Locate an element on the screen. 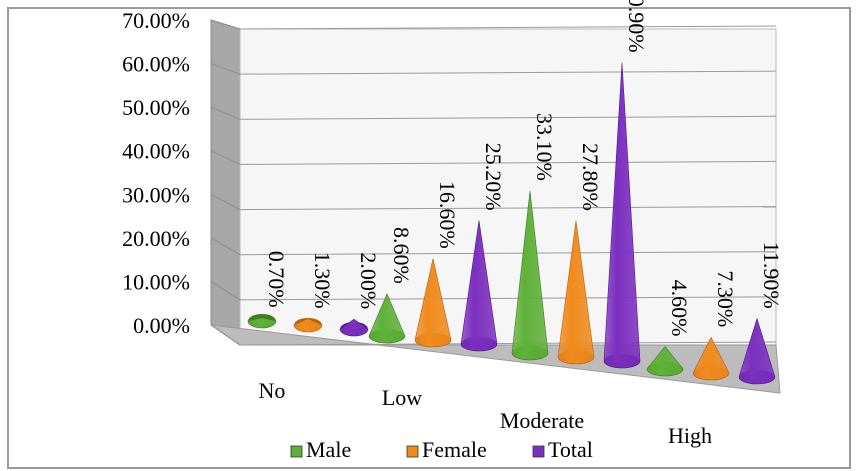  y-tick-label: 30.00% is located at coordinates (156, 194).